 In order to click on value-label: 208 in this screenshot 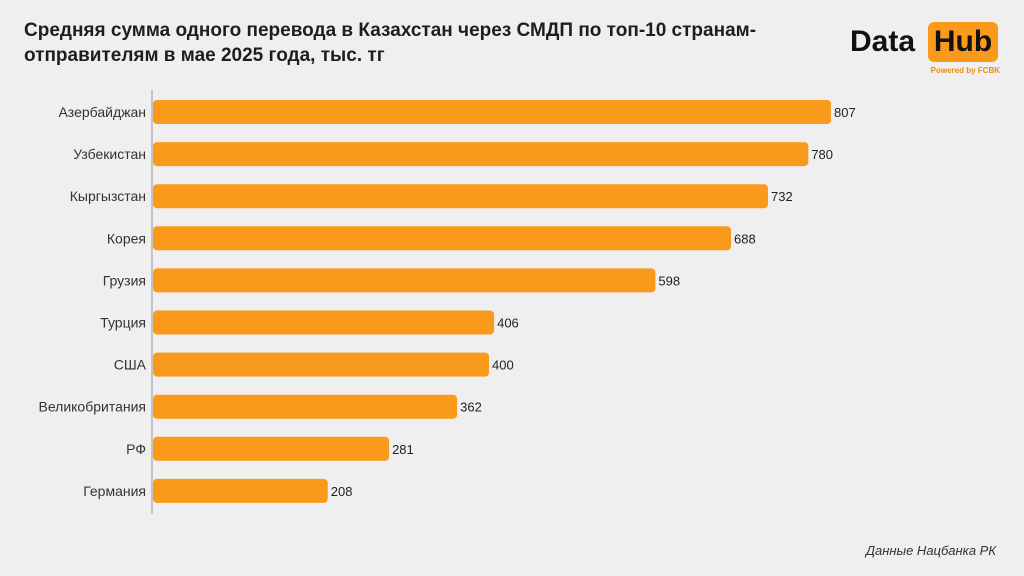, I will do `click(342, 491)`.